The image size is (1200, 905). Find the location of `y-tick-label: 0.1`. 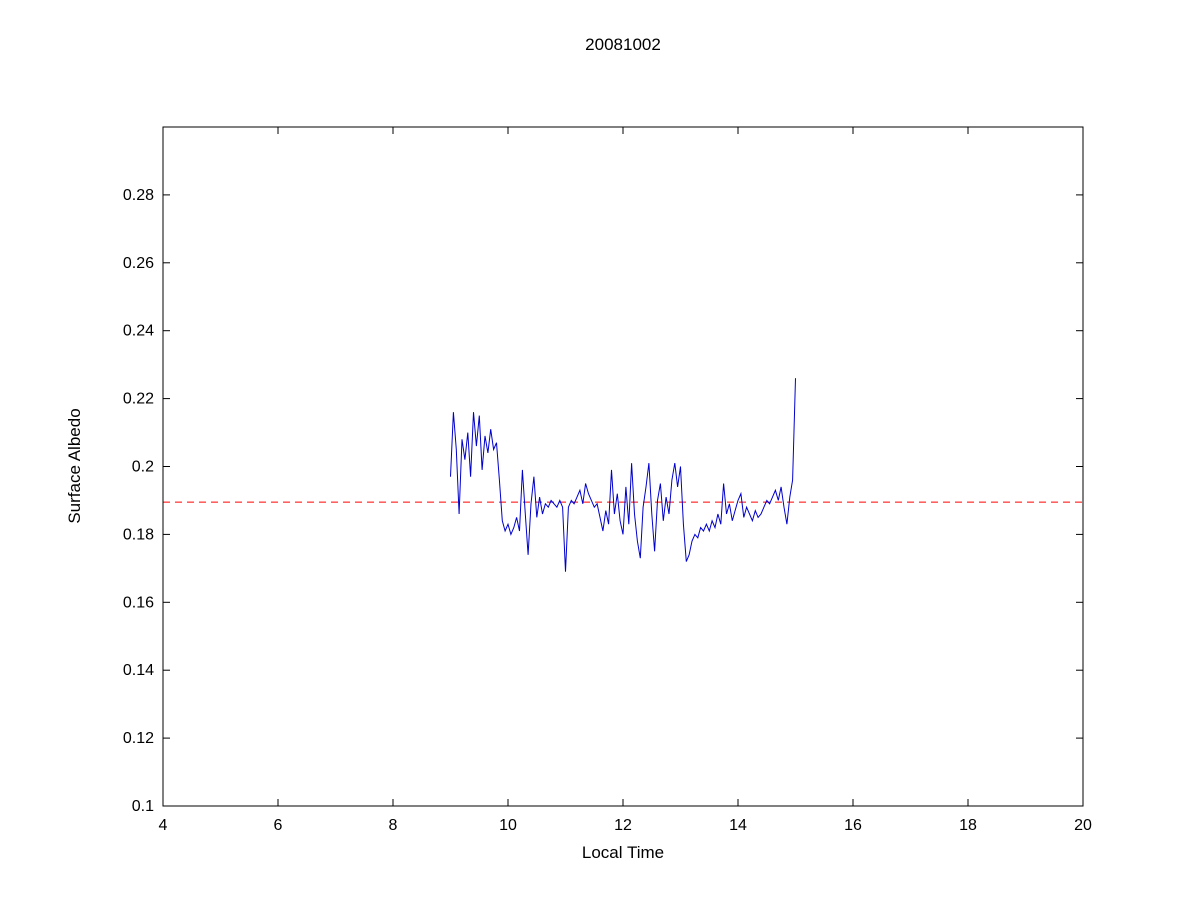

y-tick-label: 0.1 is located at coordinates (143, 806).